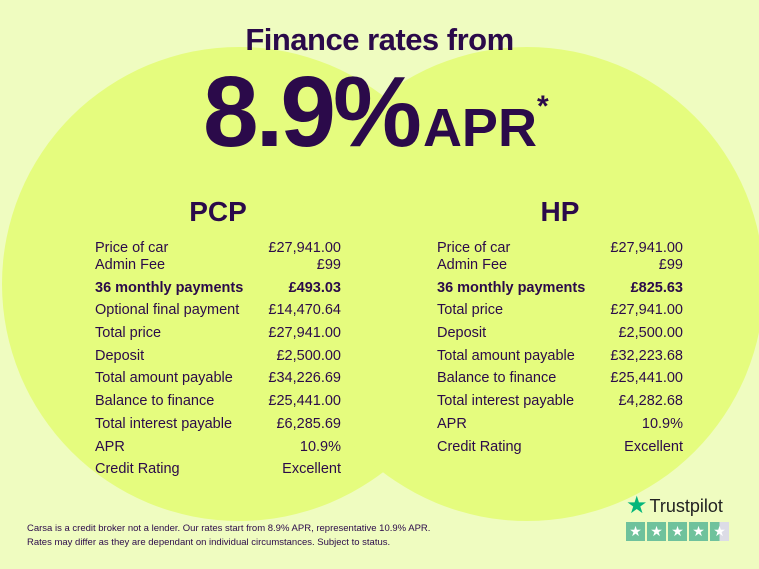 The height and width of the screenshot is (569, 759). Describe the element at coordinates (167, 310) in the screenshot. I see `row-label: Optional final payment` at that location.